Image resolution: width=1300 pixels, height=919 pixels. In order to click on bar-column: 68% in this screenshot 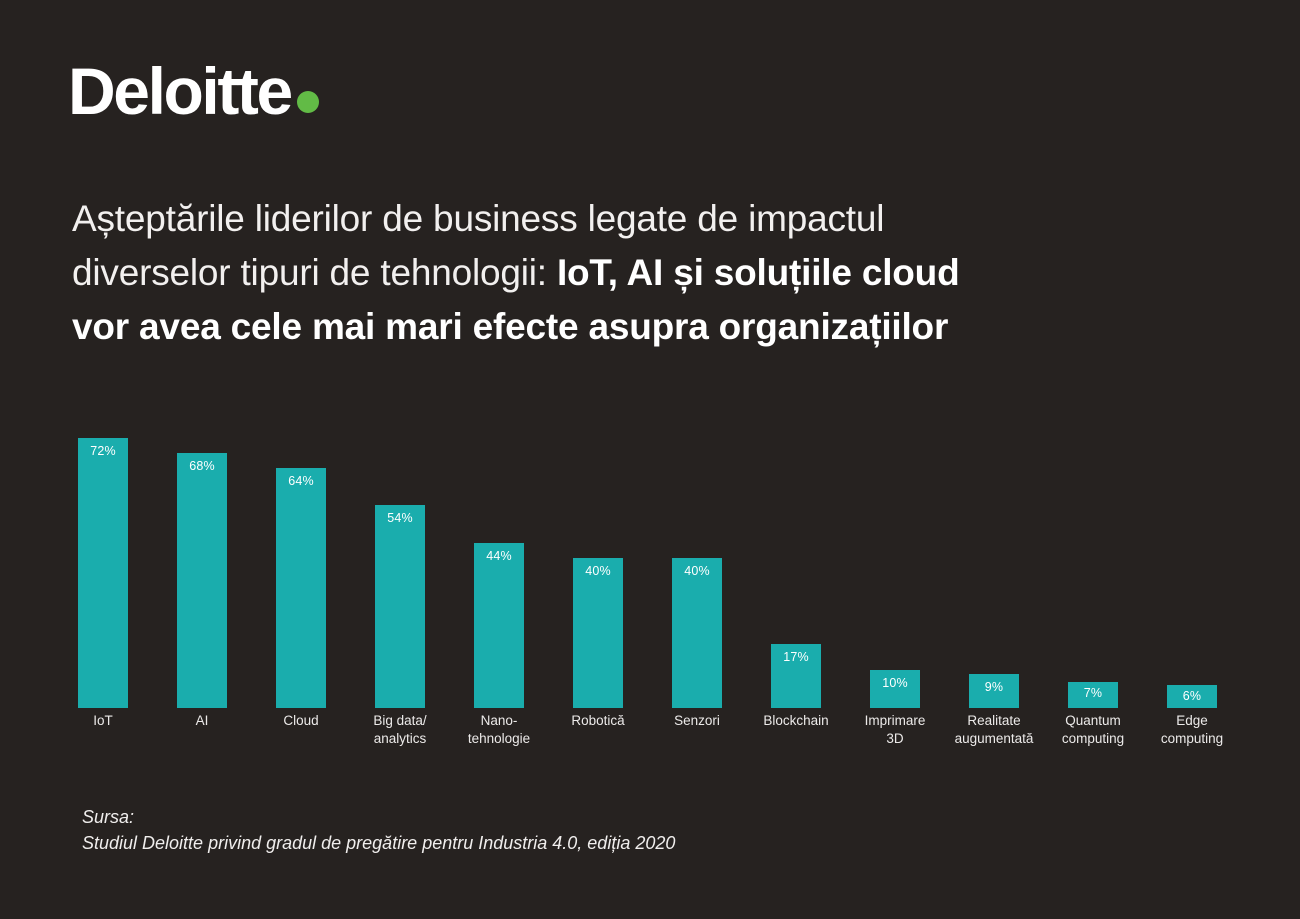, I will do `click(202, 573)`.